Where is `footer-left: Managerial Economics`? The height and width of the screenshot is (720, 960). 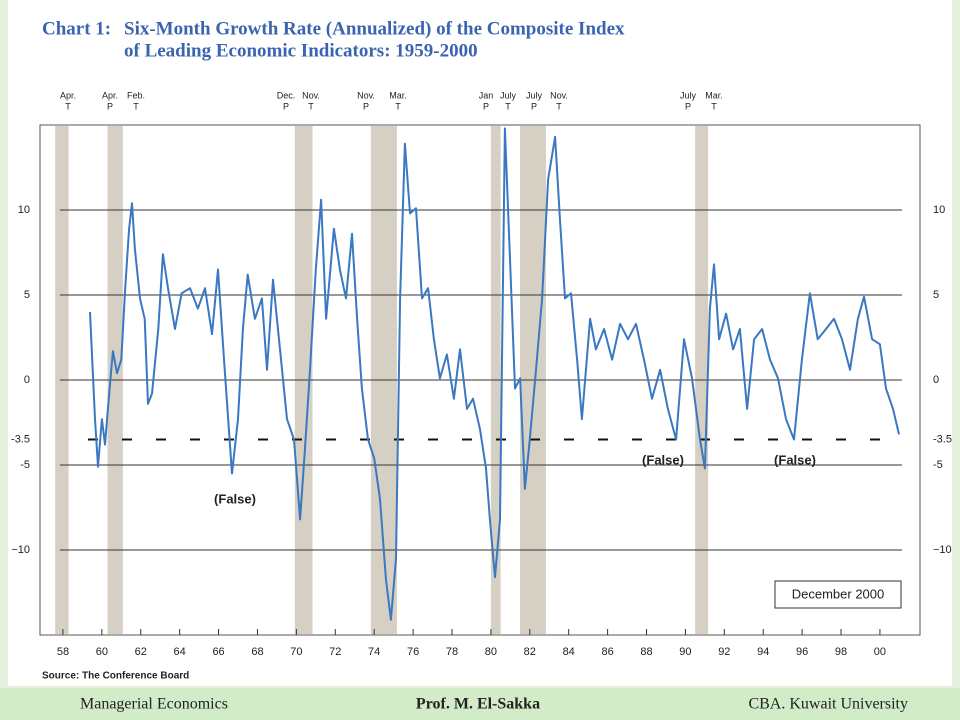
footer-left: Managerial Economics is located at coordinates (154, 704).